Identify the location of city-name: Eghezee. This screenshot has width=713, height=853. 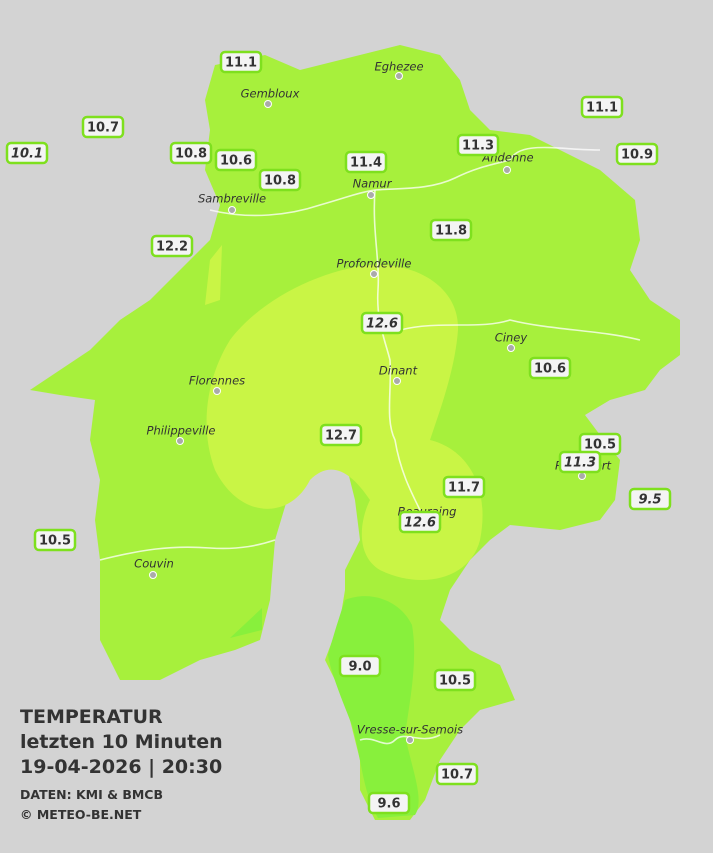
(398, 67).